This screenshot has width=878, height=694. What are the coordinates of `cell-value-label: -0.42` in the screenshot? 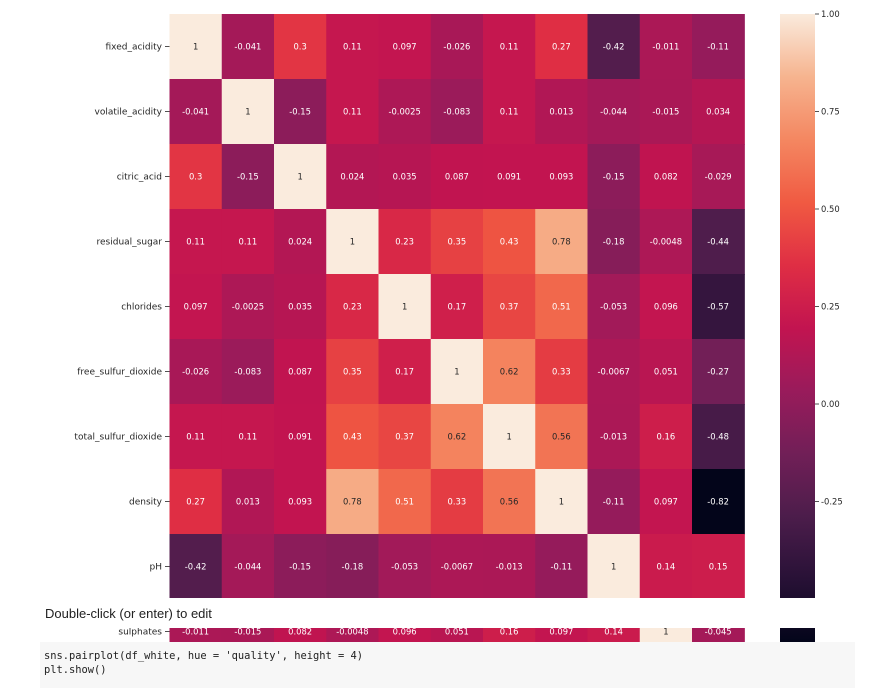 It's located at (614, 47).